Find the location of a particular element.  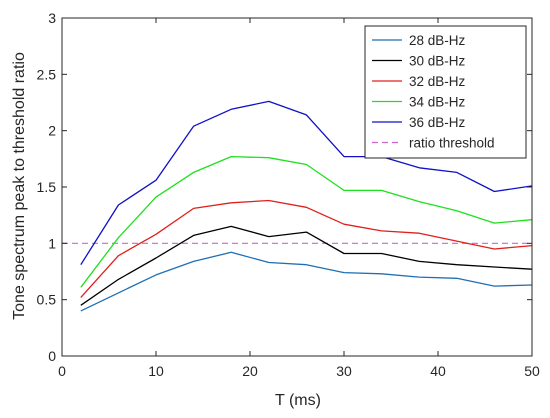

legend-label: 34 dB-Hz is located at coordinates (437, 102).